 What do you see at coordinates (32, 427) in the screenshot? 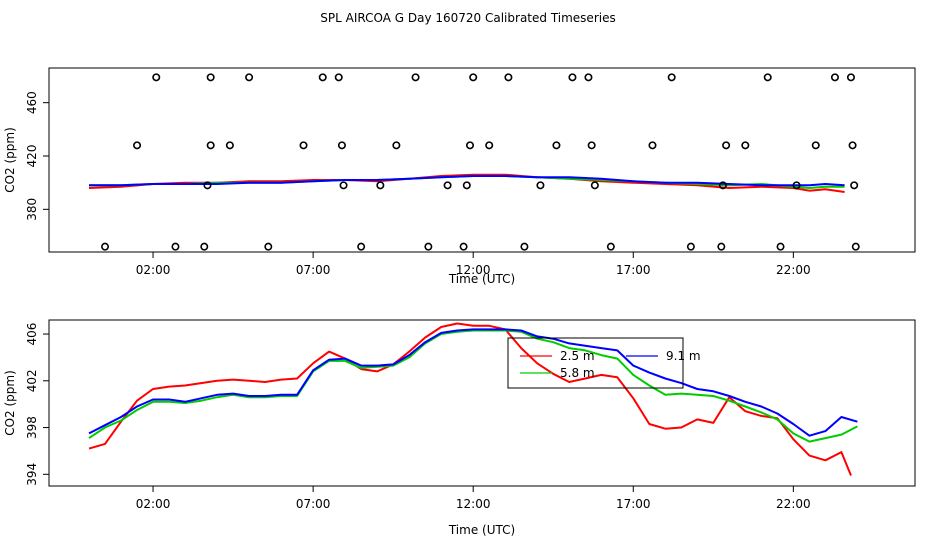
I see `y-tick-label: 398` at bounding box center [32, 427].